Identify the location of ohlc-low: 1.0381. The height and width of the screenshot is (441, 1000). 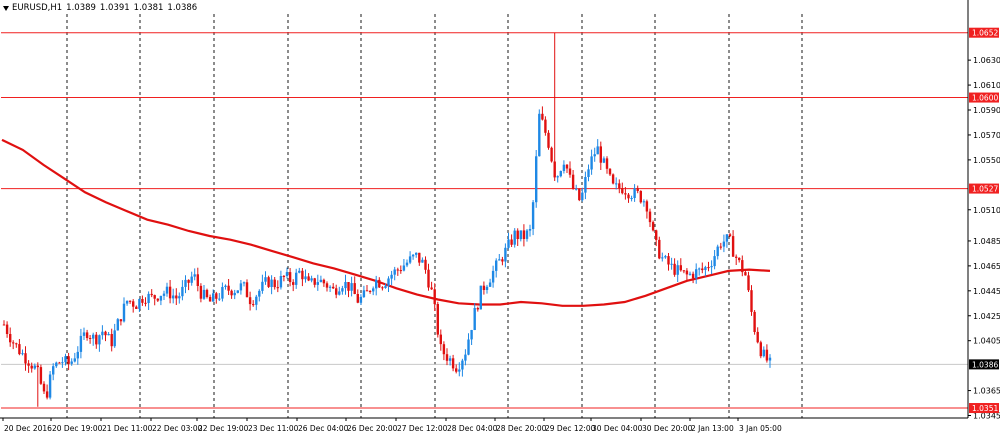
(148, 8).